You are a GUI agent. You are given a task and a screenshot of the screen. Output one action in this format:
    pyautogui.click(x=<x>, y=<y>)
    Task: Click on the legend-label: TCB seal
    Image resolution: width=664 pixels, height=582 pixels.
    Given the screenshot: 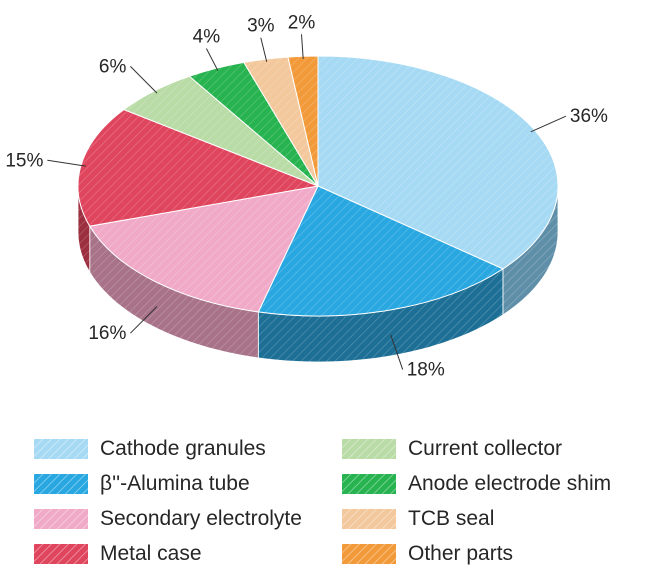 What is the action you would take?
    pyautogui.click(x=451, y=518)
    